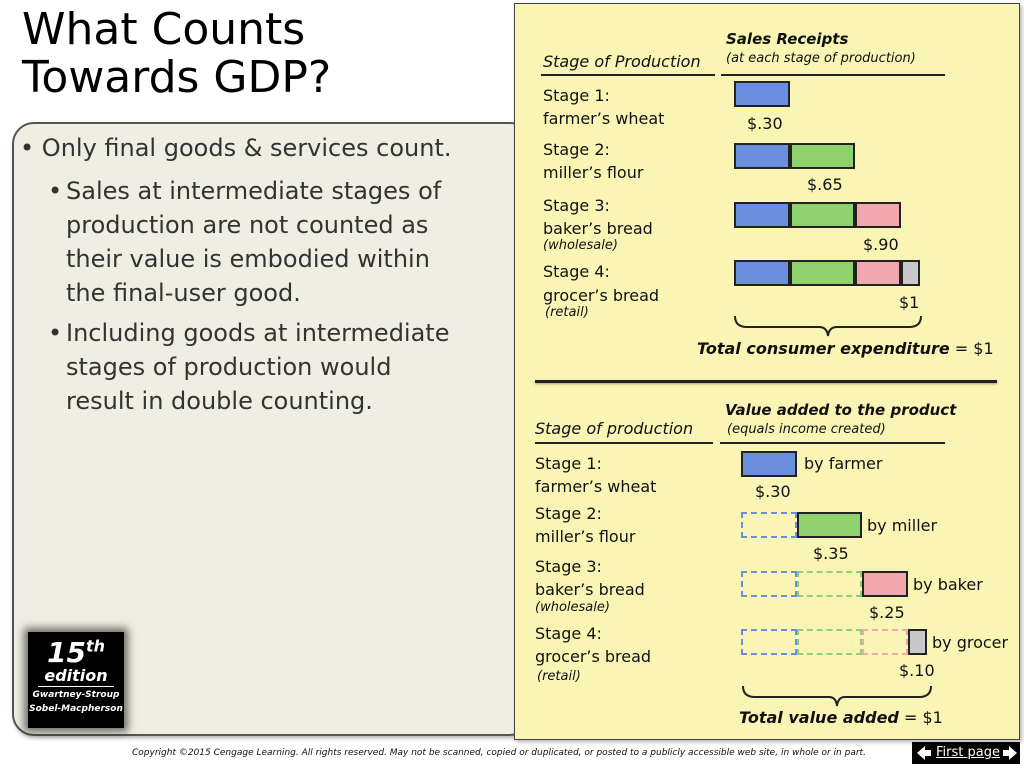  Describe the element at coordinates (76, 695) in the screenshot. I see `badge-author-1: Gwartney-Stroup` at that location.